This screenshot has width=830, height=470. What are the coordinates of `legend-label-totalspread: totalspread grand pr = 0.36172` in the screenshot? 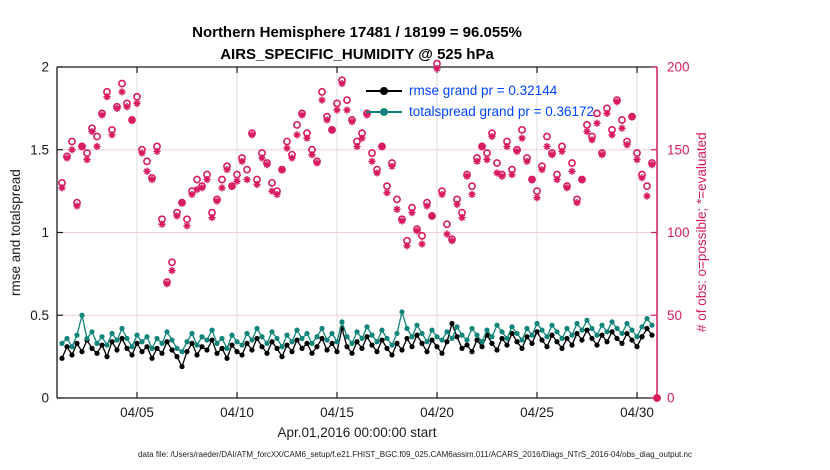 It's located at (502, 111).